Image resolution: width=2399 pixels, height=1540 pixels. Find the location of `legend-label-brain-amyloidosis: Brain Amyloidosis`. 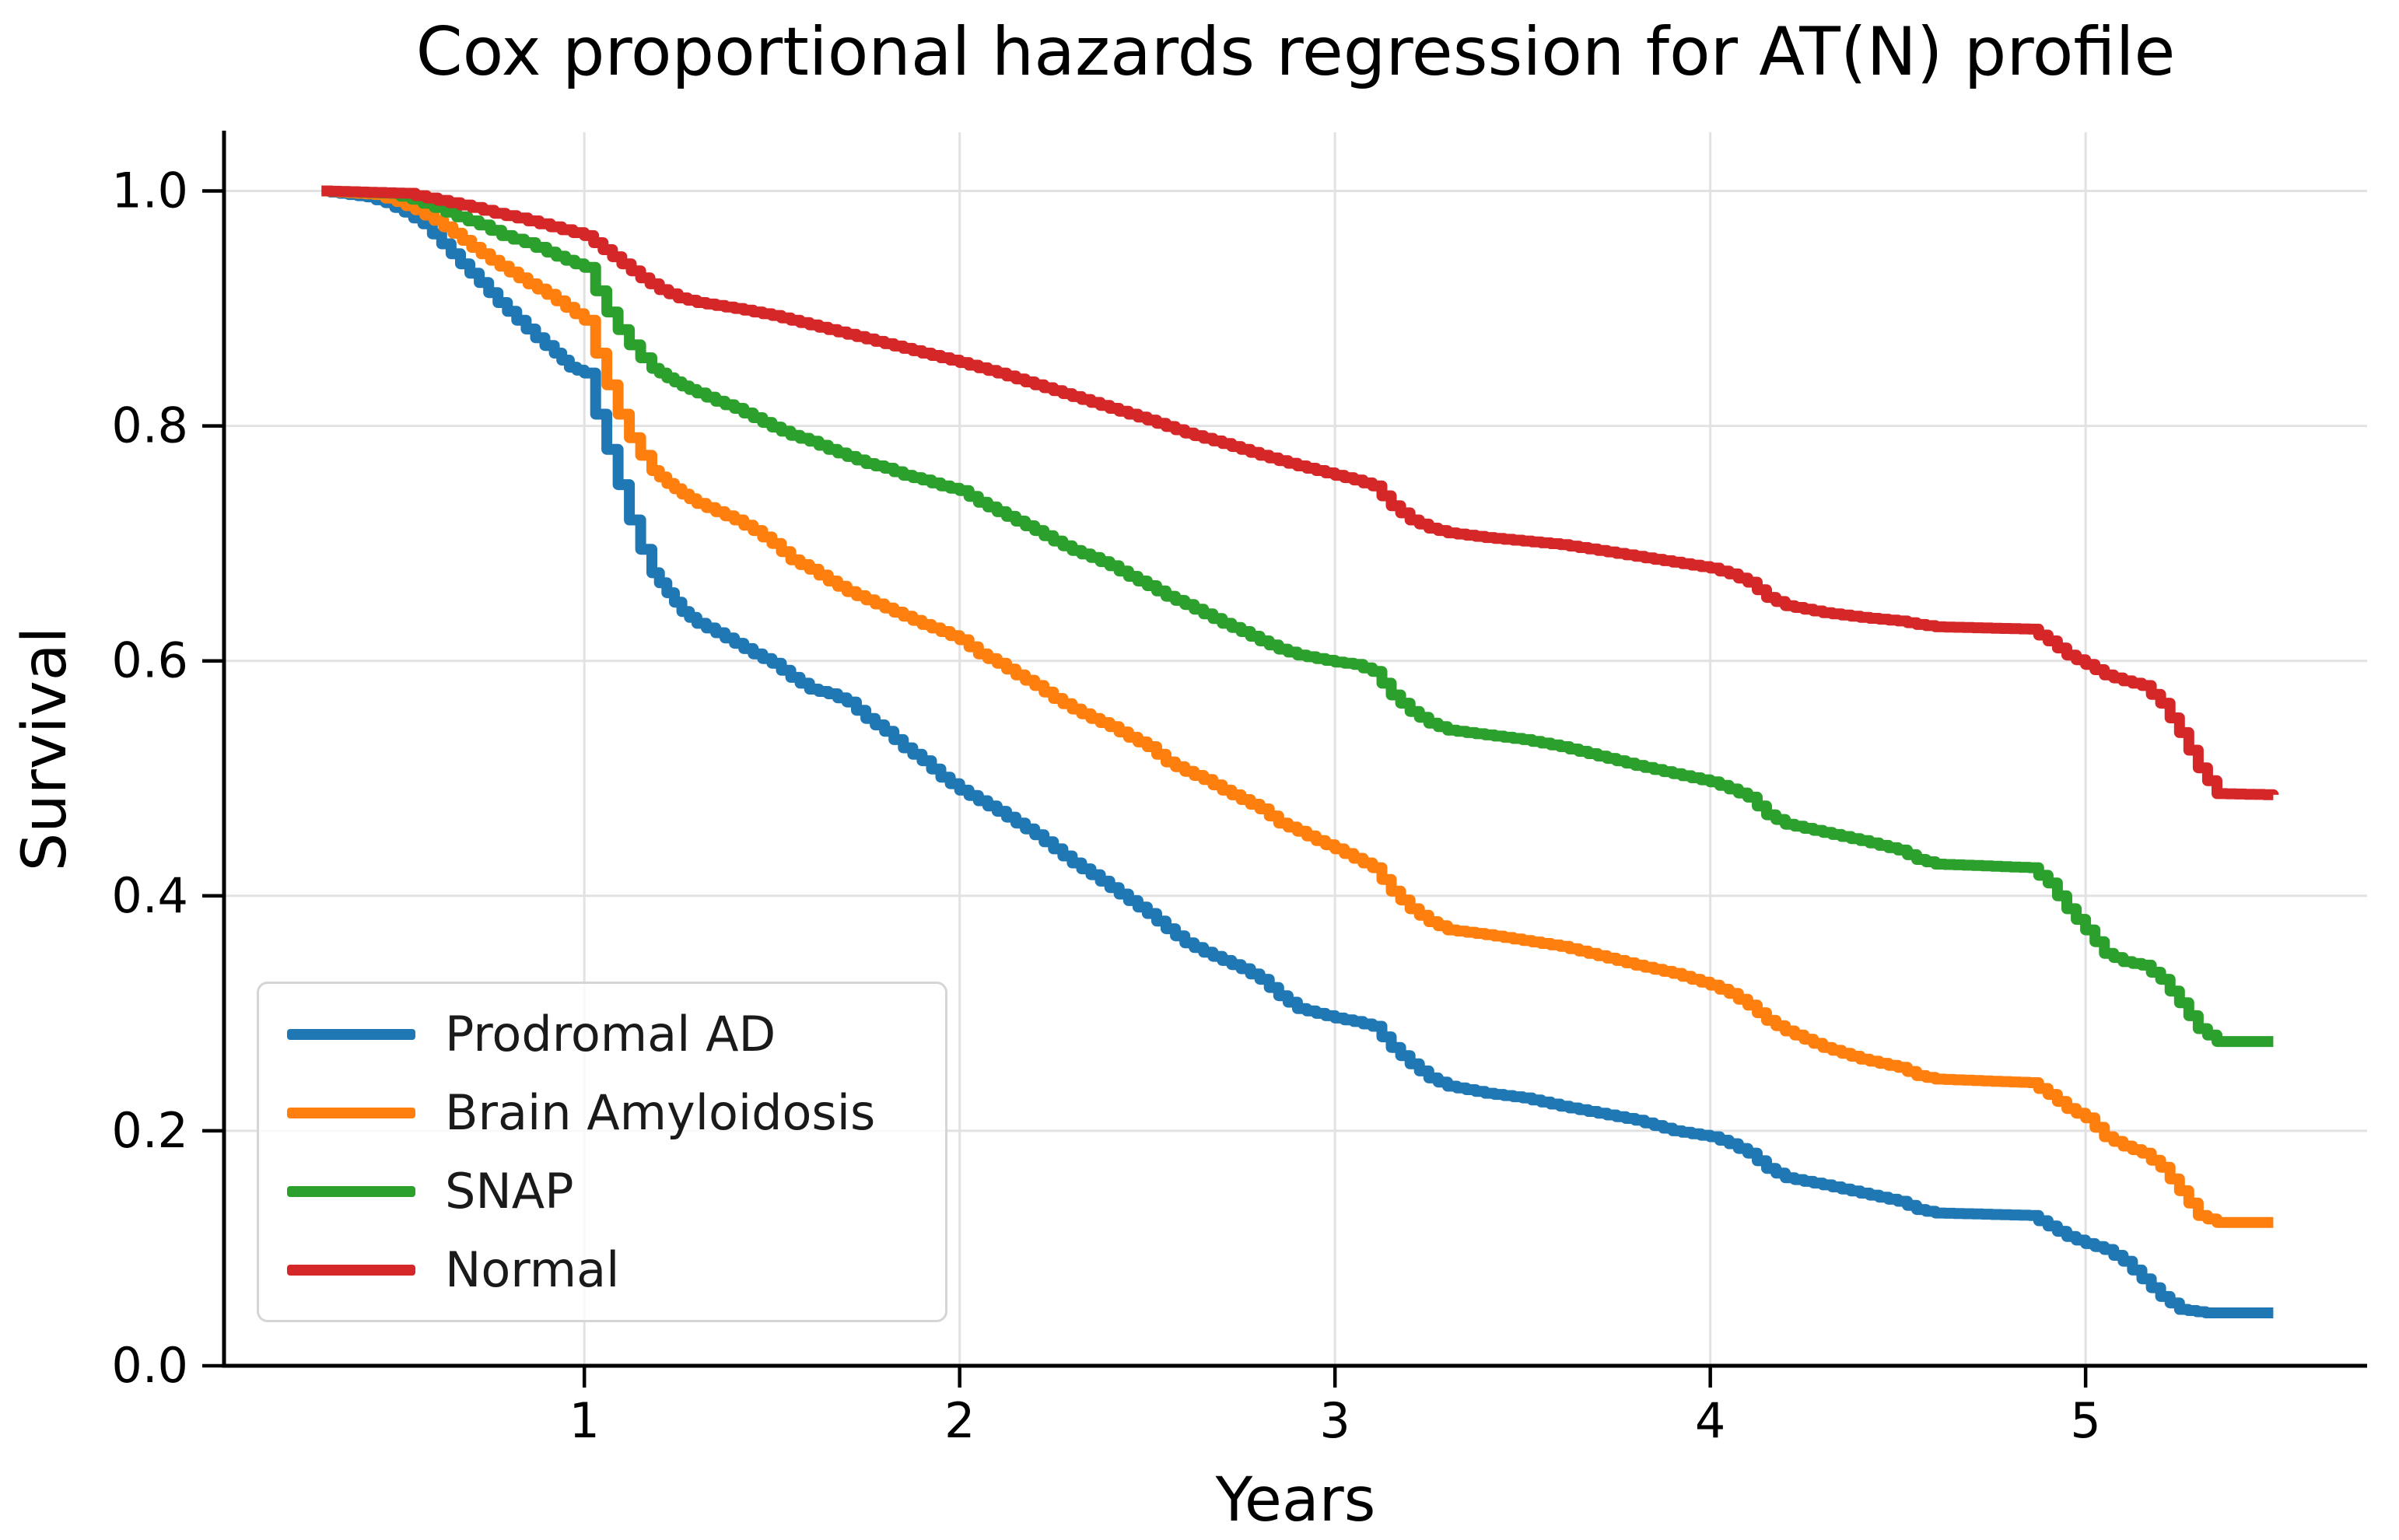

legend-label-brain-amyloidosis: Brain Amyloidosis is located at coordinates (660, 1112).